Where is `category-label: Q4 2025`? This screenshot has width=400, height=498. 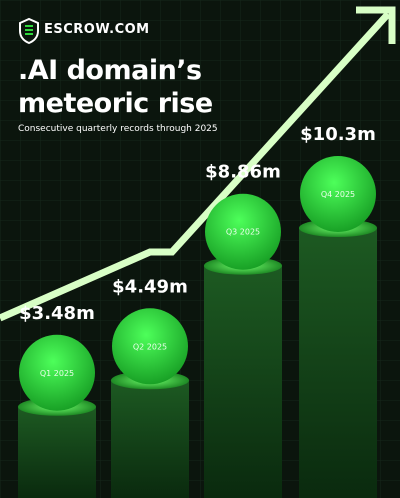 category-label: Q4 2025 is located at coordinates (338, 194).